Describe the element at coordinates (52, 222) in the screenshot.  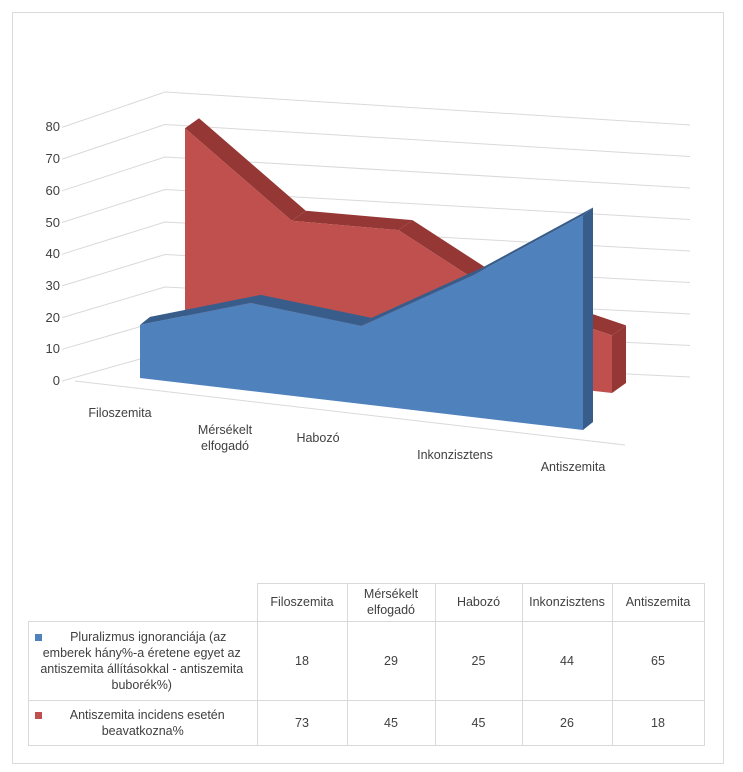
I see `y-tick-label: 50` at that location.